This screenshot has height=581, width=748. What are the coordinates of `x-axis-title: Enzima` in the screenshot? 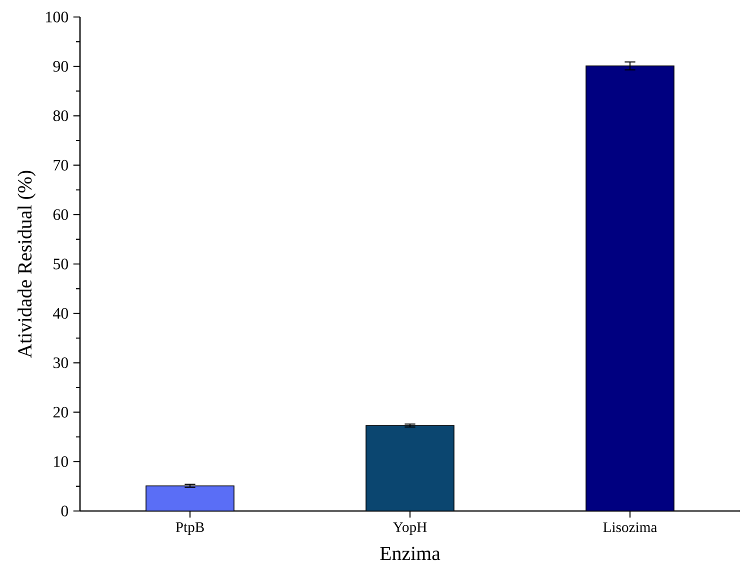 It's located at (410, 553).